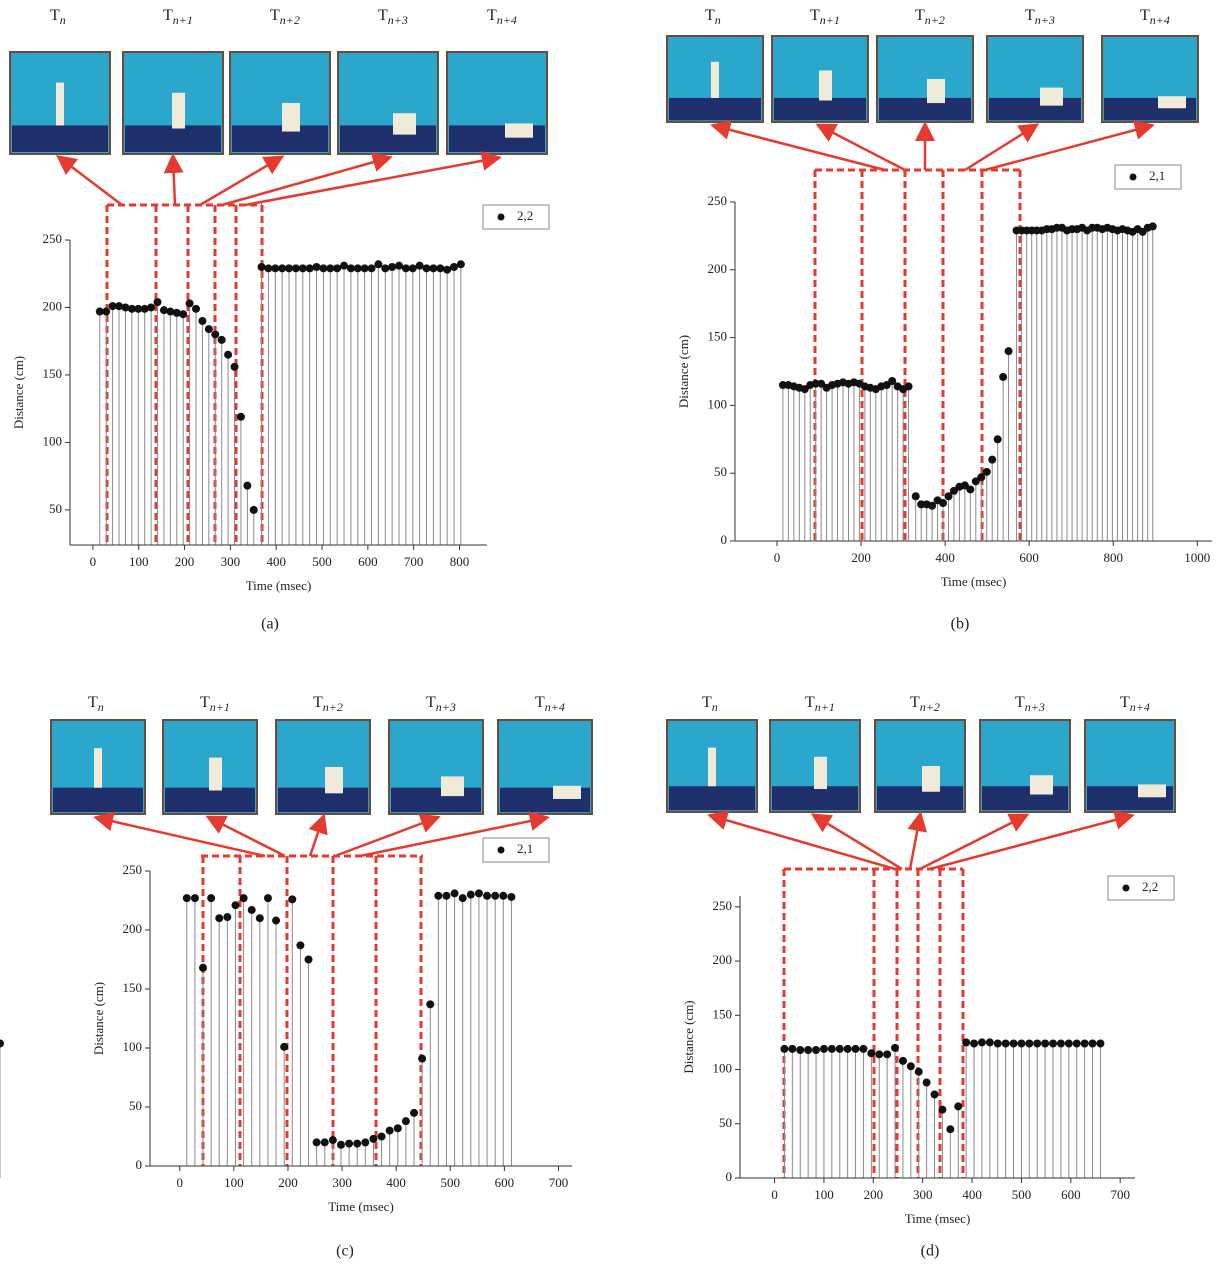 This screenshot has width=1220, height=1267. Describe the element at coordinates (368, 561) in the screenshot. I see `x-tick-label: 600` at that location.